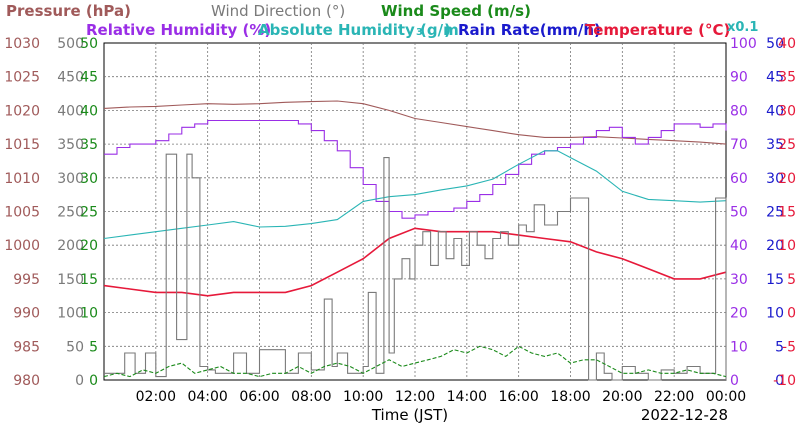 This screenshot has height=434, width=800. What do you see at coordinates (207, 397) in the screenshot?
I see `x-tick-label: 04:00` at bounding box center [207, 397].